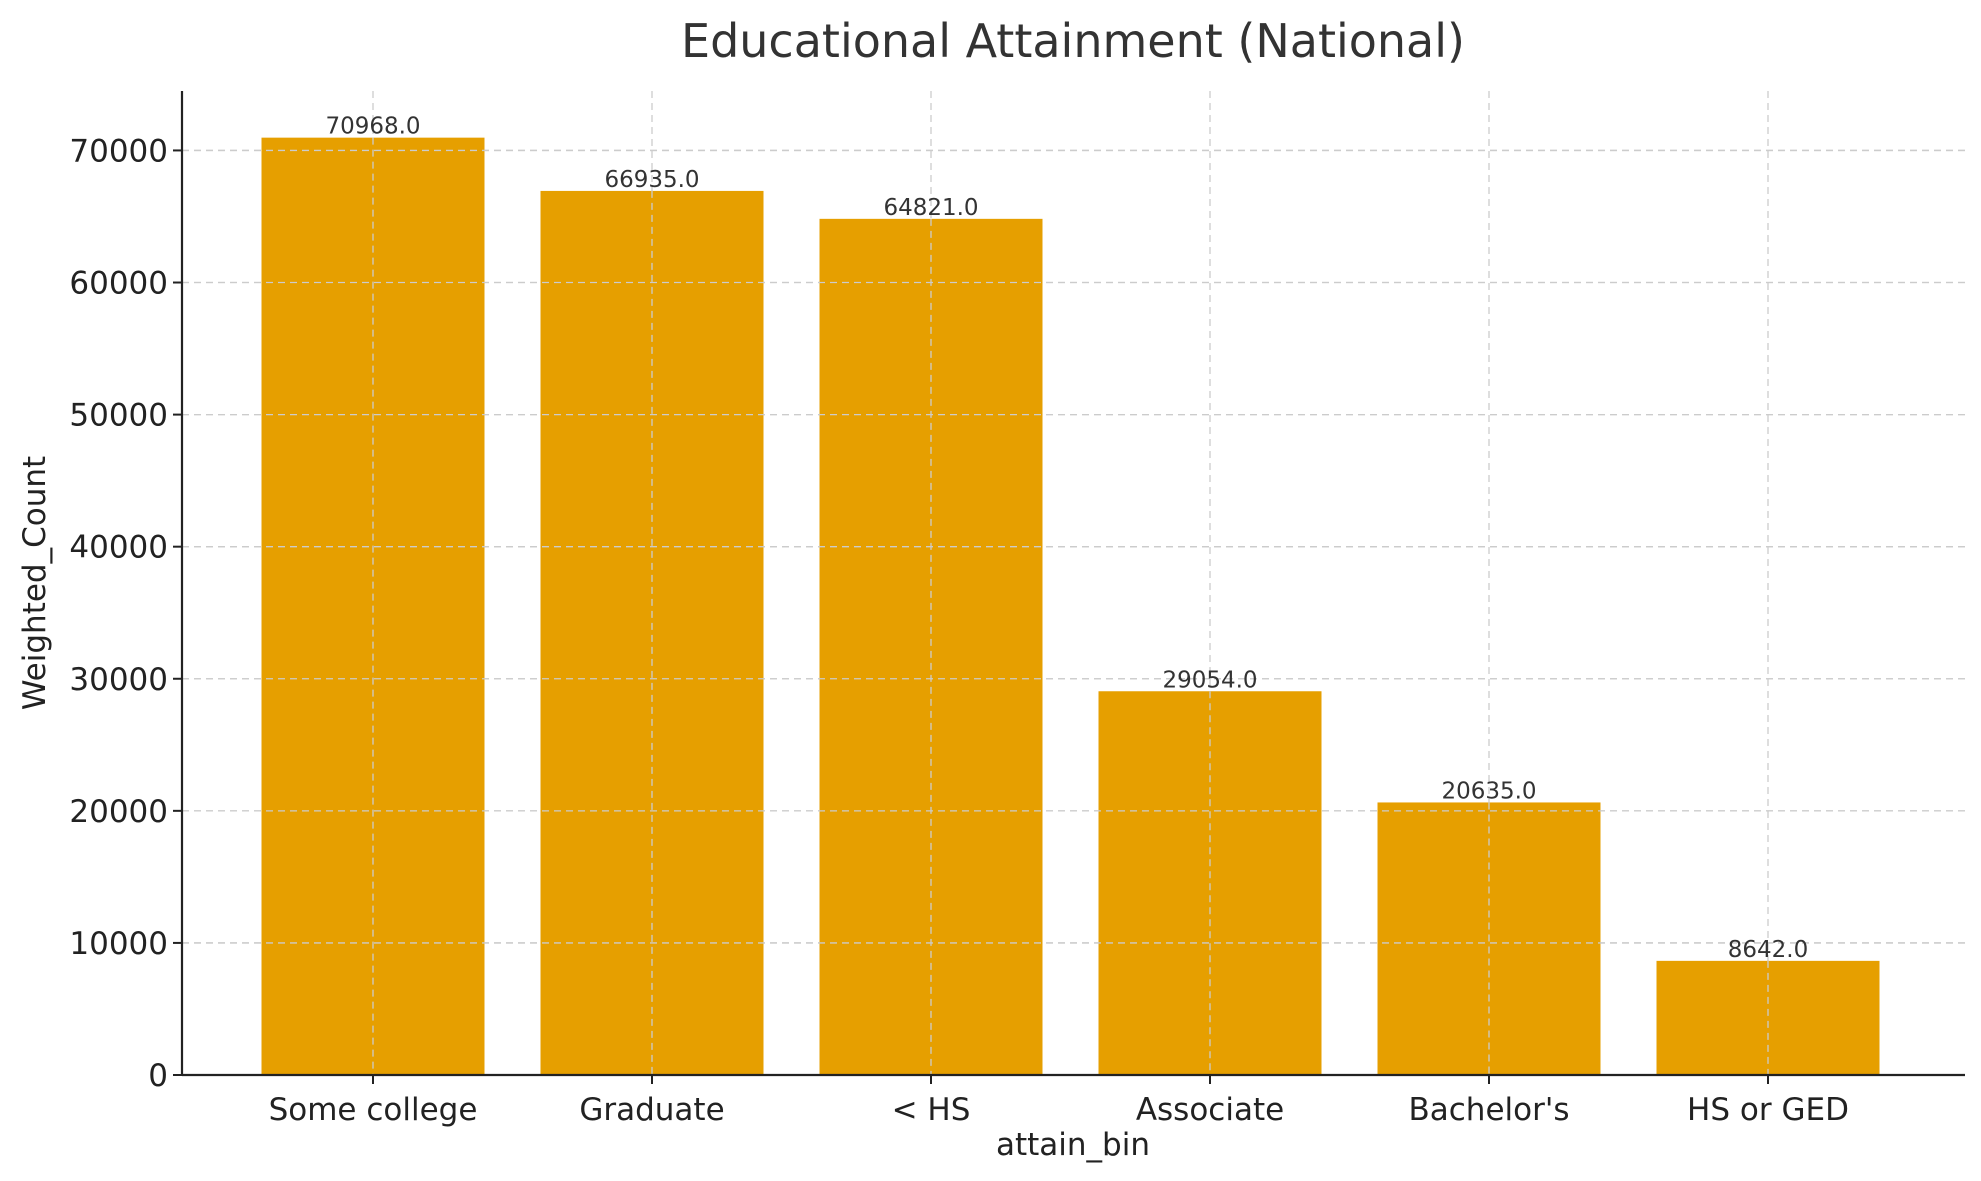 This screenshot has width=1981, height=1181. What do you see at coordinates (118, 680) in the screenshot?
I see `y-tick-label: 30000` at bounding box center [118, 680].